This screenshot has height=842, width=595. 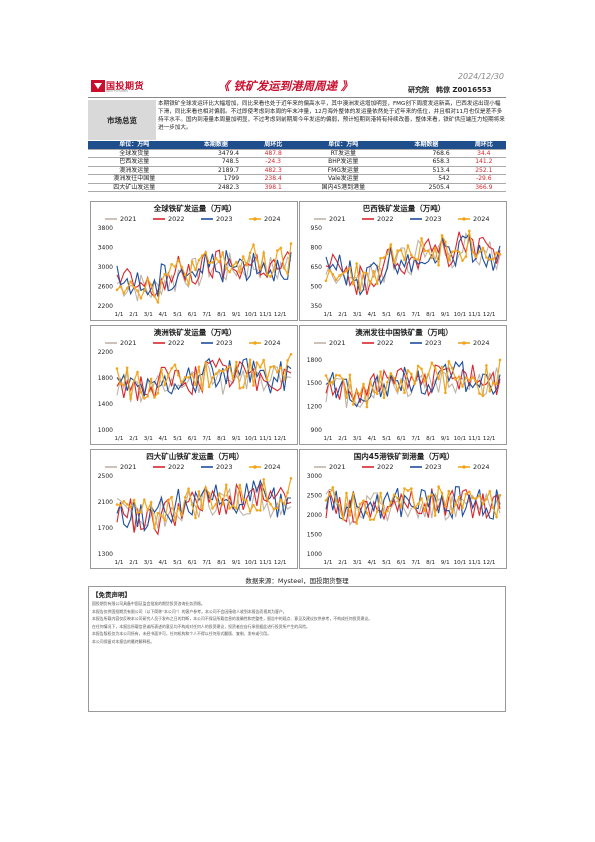 I want to click on header-divider, so click(x=297, y=97).